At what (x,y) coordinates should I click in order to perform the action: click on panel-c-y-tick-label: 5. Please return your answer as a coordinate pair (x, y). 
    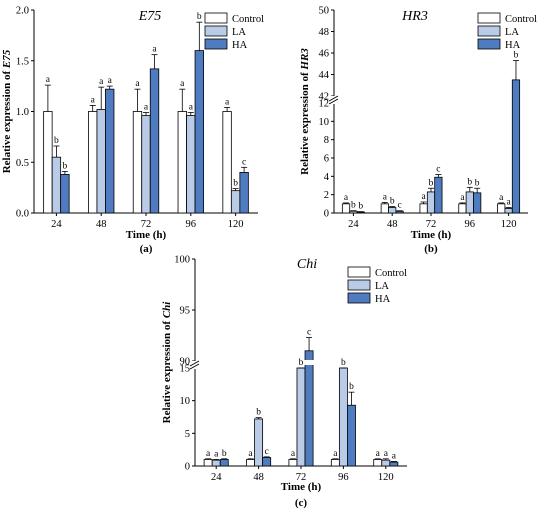
    Looking at the image, I should click on (187, 434).